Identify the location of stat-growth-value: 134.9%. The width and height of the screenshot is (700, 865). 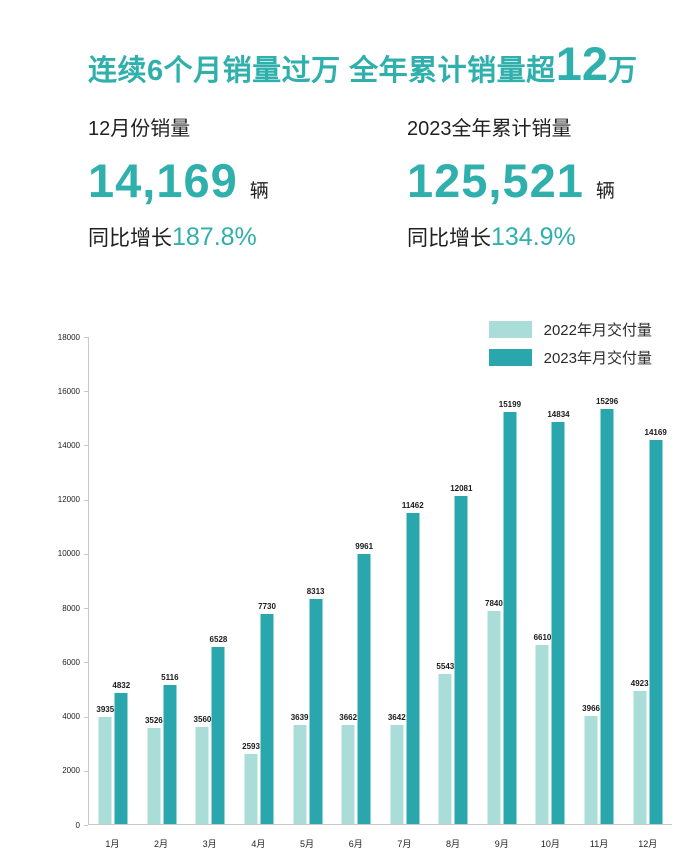
(533, 237).